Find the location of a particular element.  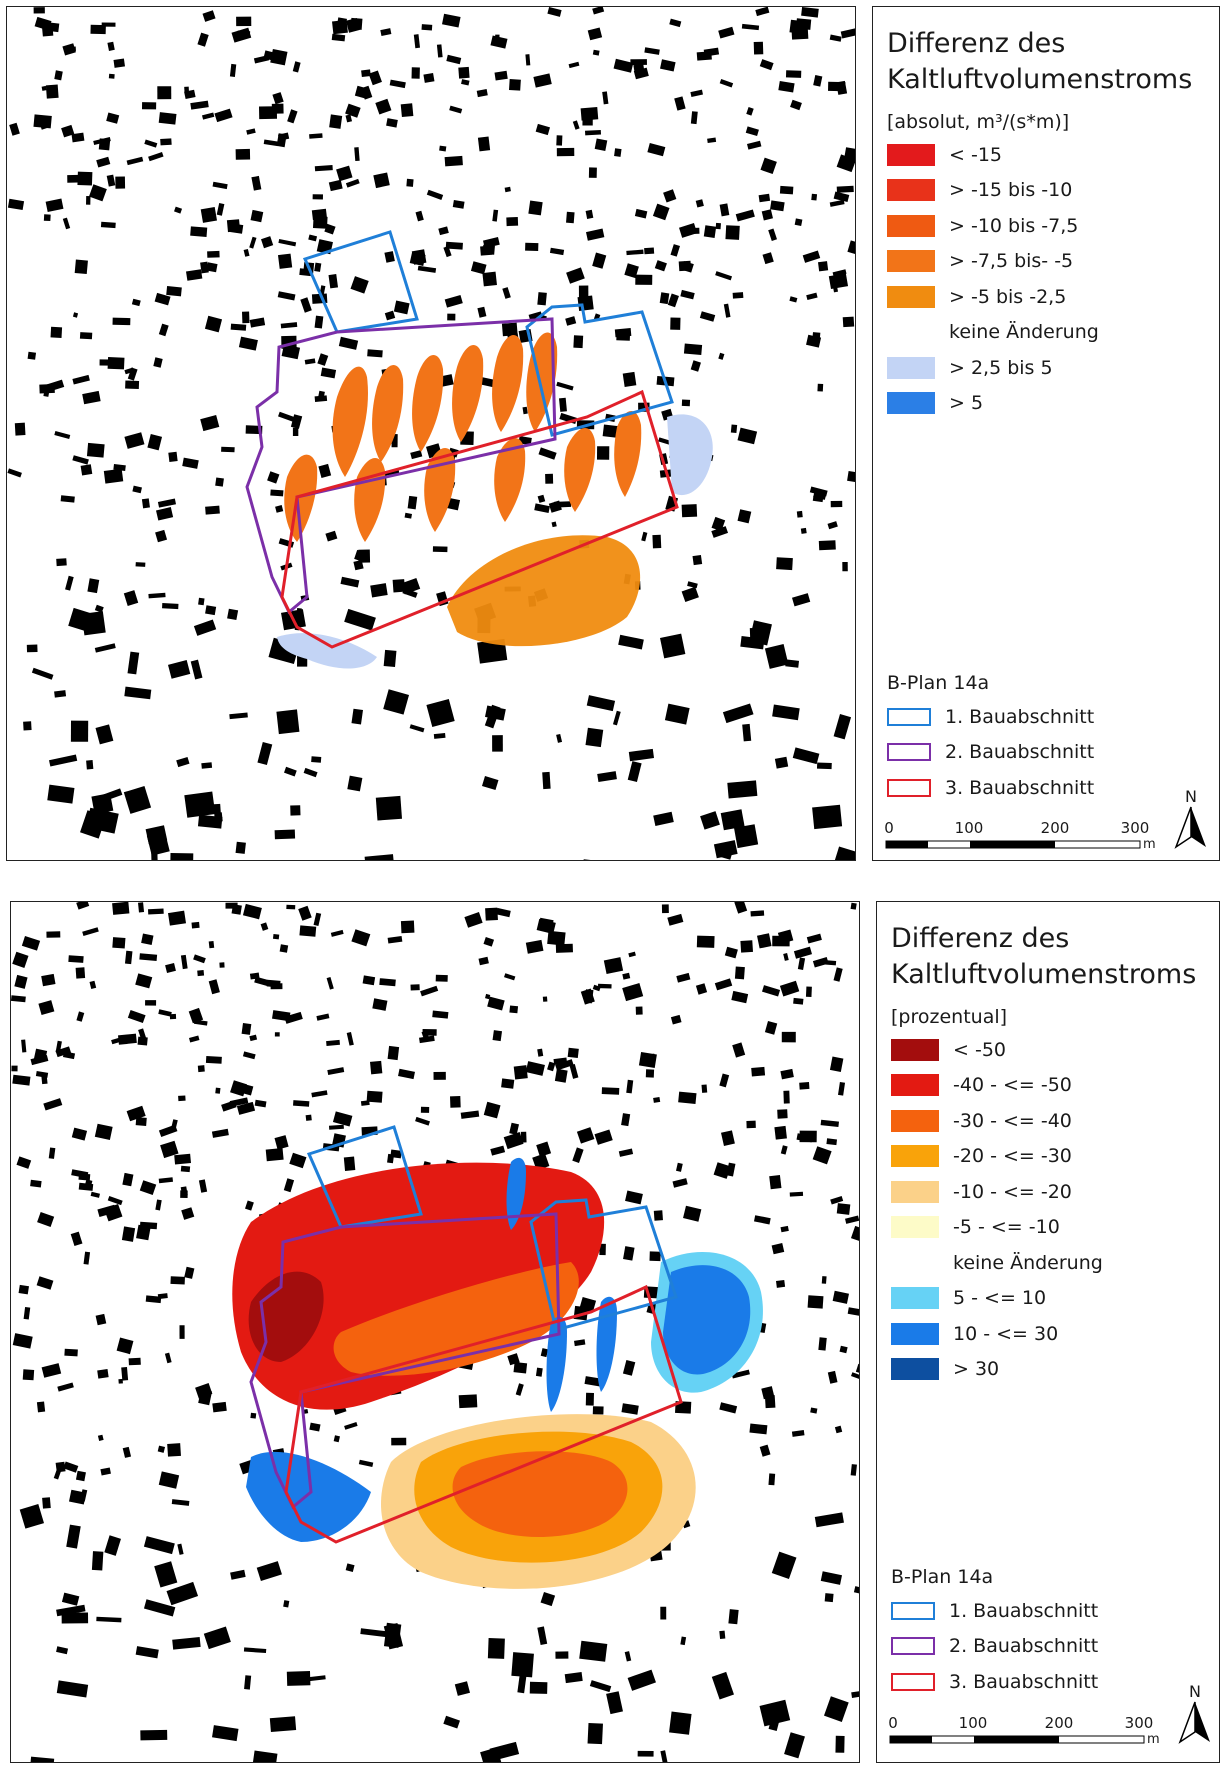

plan-item-label: 2. Bauabschnitt is located at coordinates (1020, 752).